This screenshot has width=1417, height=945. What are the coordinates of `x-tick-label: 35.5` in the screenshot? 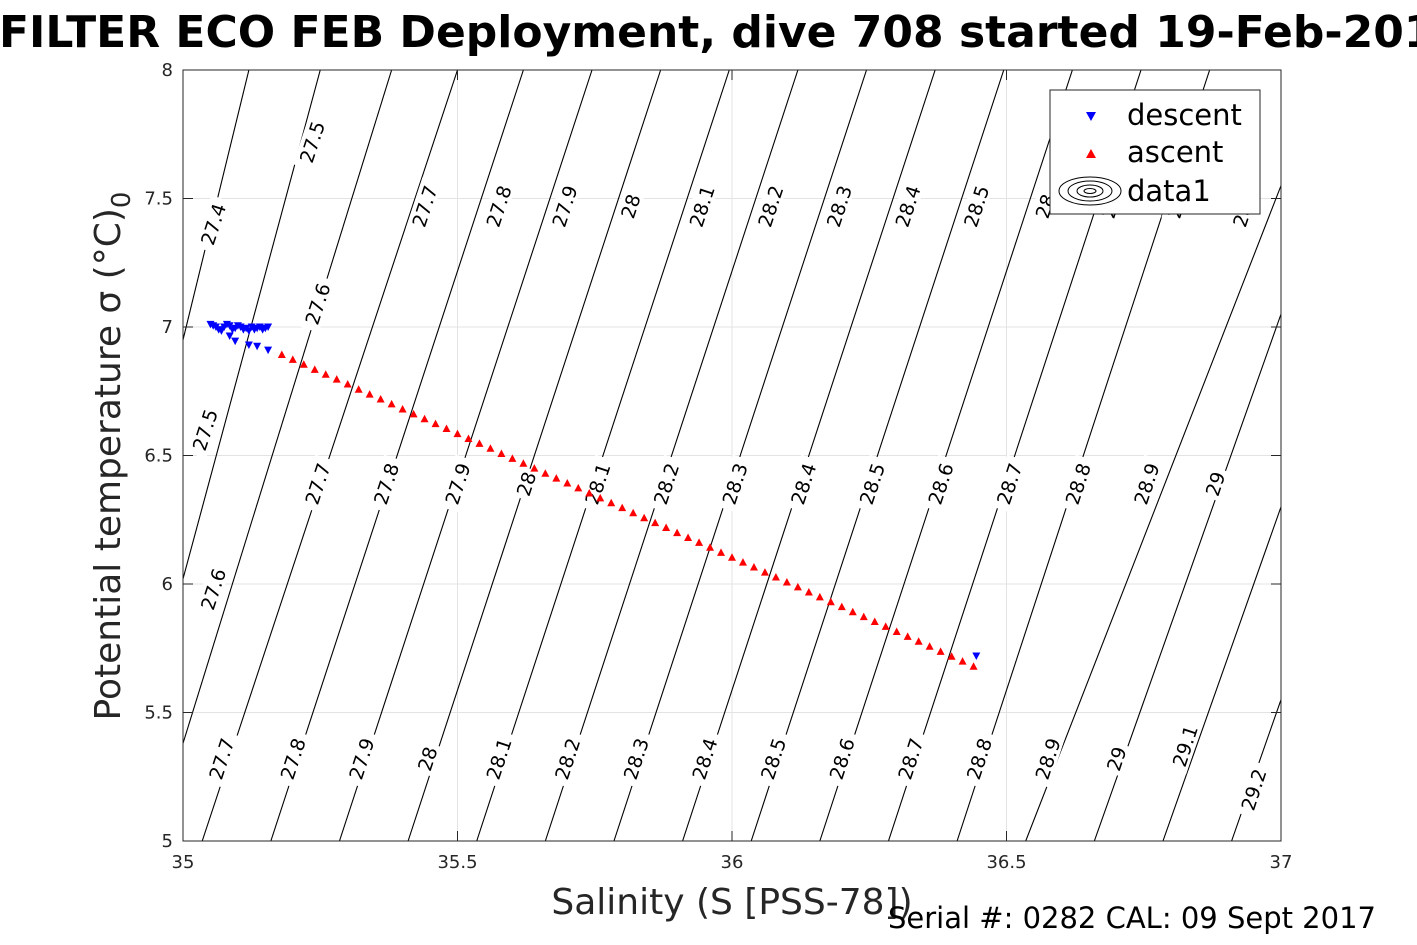 It's located at (457, 862).